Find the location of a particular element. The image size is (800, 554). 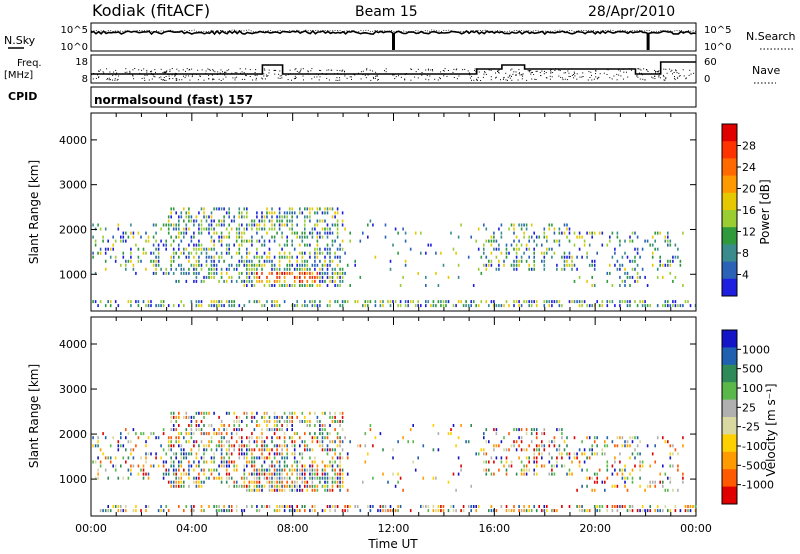

date-title: 28/Apr/2010 is located at coordinates (631, 12).